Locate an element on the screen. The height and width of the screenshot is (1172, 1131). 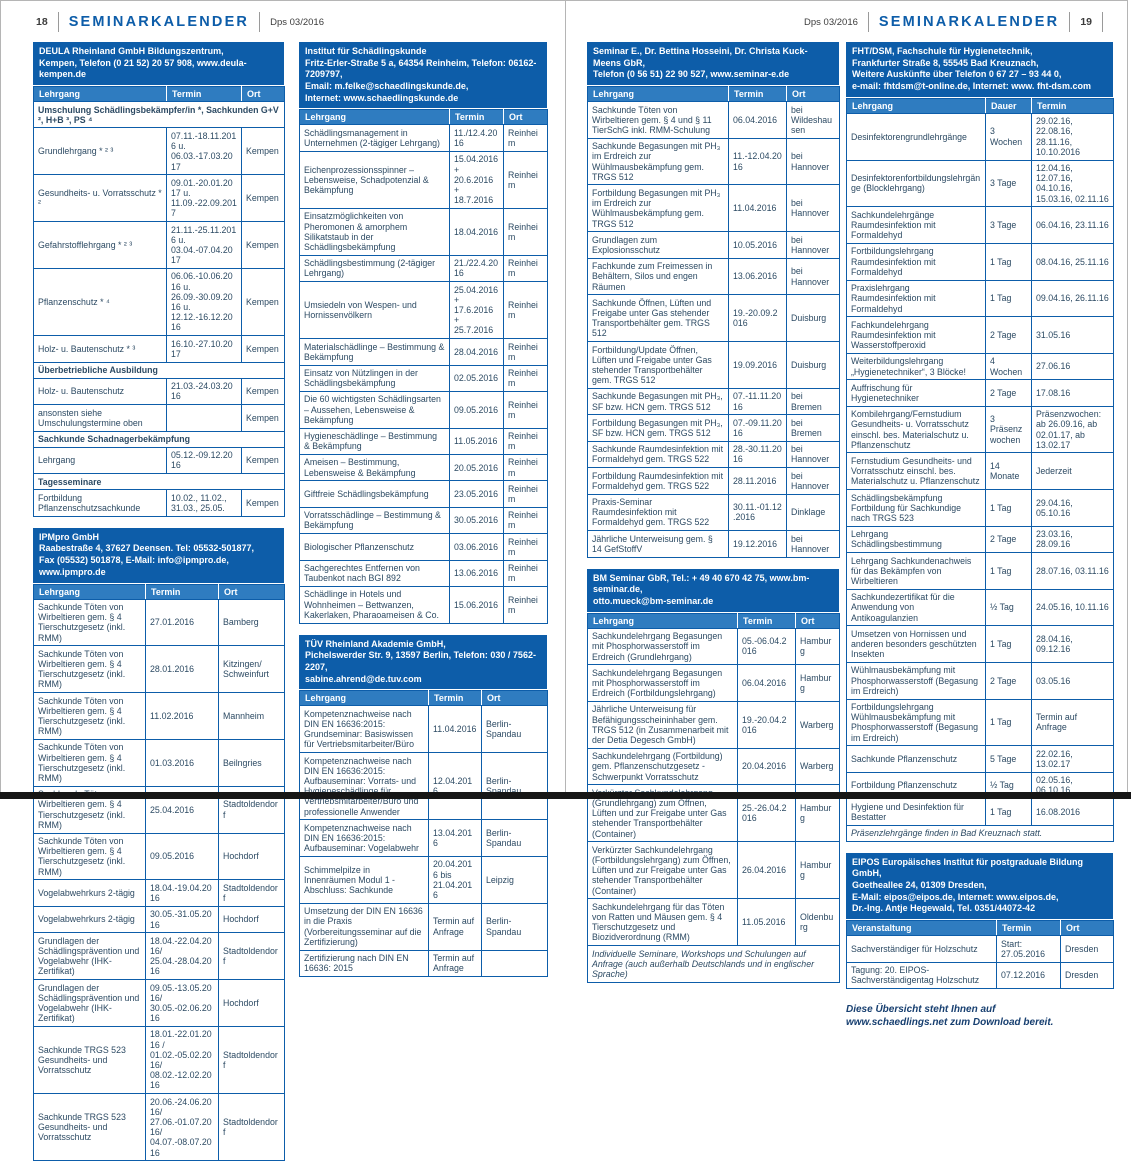
termin-cell: Jederzeit is located at coordinates (1072, 471).